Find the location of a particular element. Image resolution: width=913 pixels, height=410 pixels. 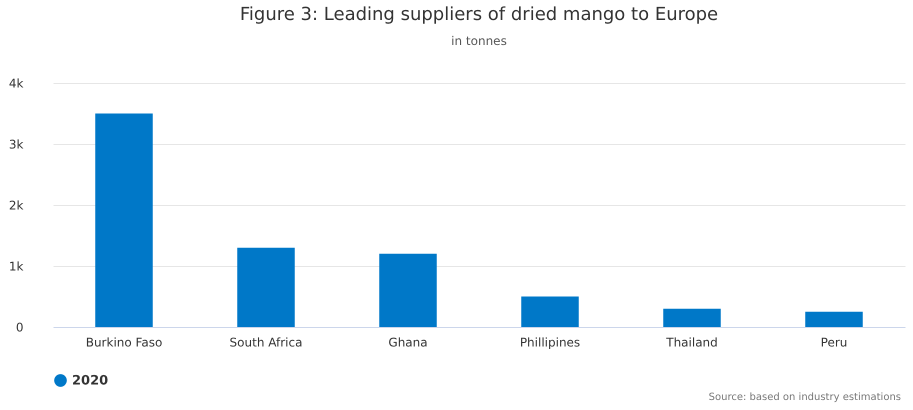

x-tick-label: Thailand is located at coordinates (691, 343).